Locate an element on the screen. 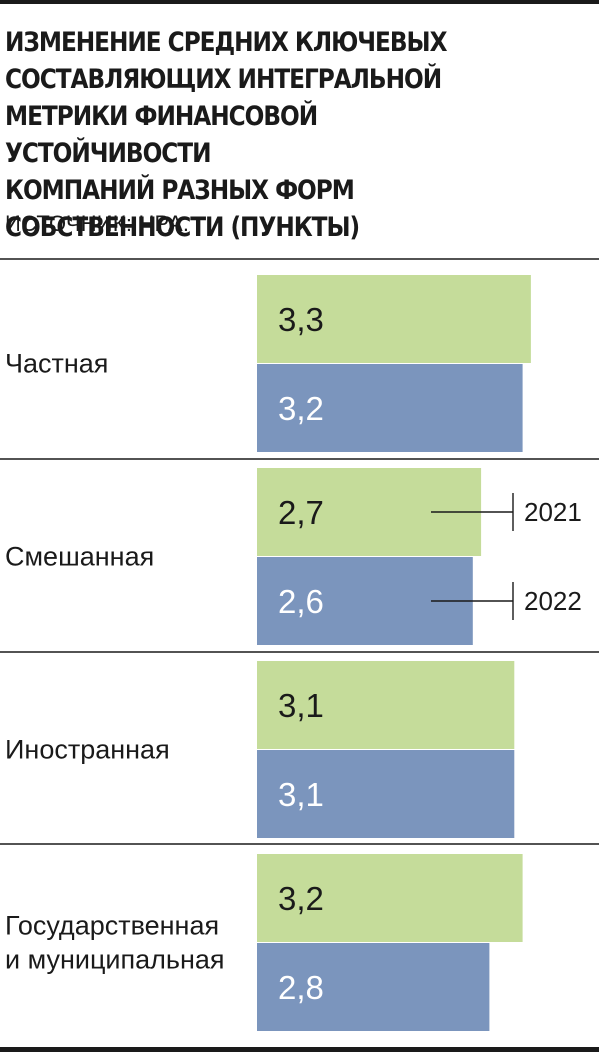 The image size is (599, 1054). value-label-2021: 3,3 is located at coordinates (301, 319).